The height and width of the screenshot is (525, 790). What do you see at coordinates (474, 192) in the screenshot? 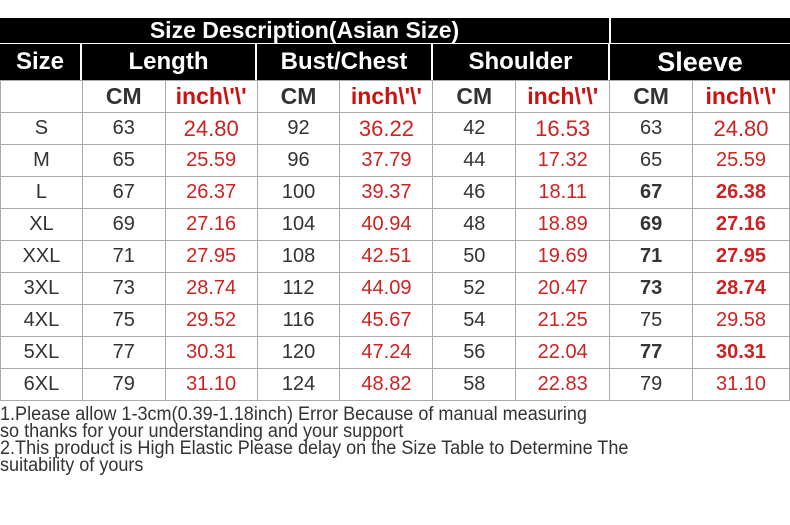
I see `value-cell: 46` at bounding box center [474, 192].